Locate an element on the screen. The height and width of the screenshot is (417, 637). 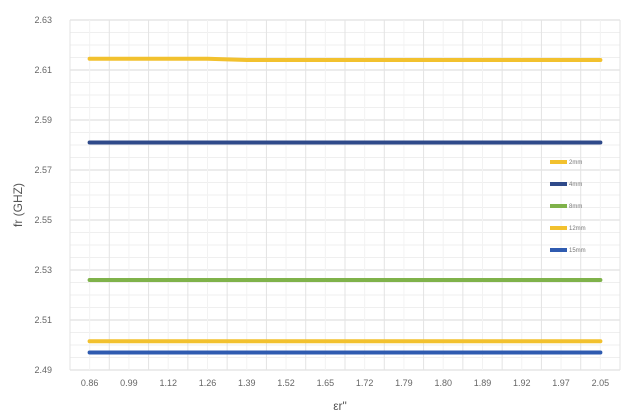
series-line-2mm is located at coordinates (345, 59).